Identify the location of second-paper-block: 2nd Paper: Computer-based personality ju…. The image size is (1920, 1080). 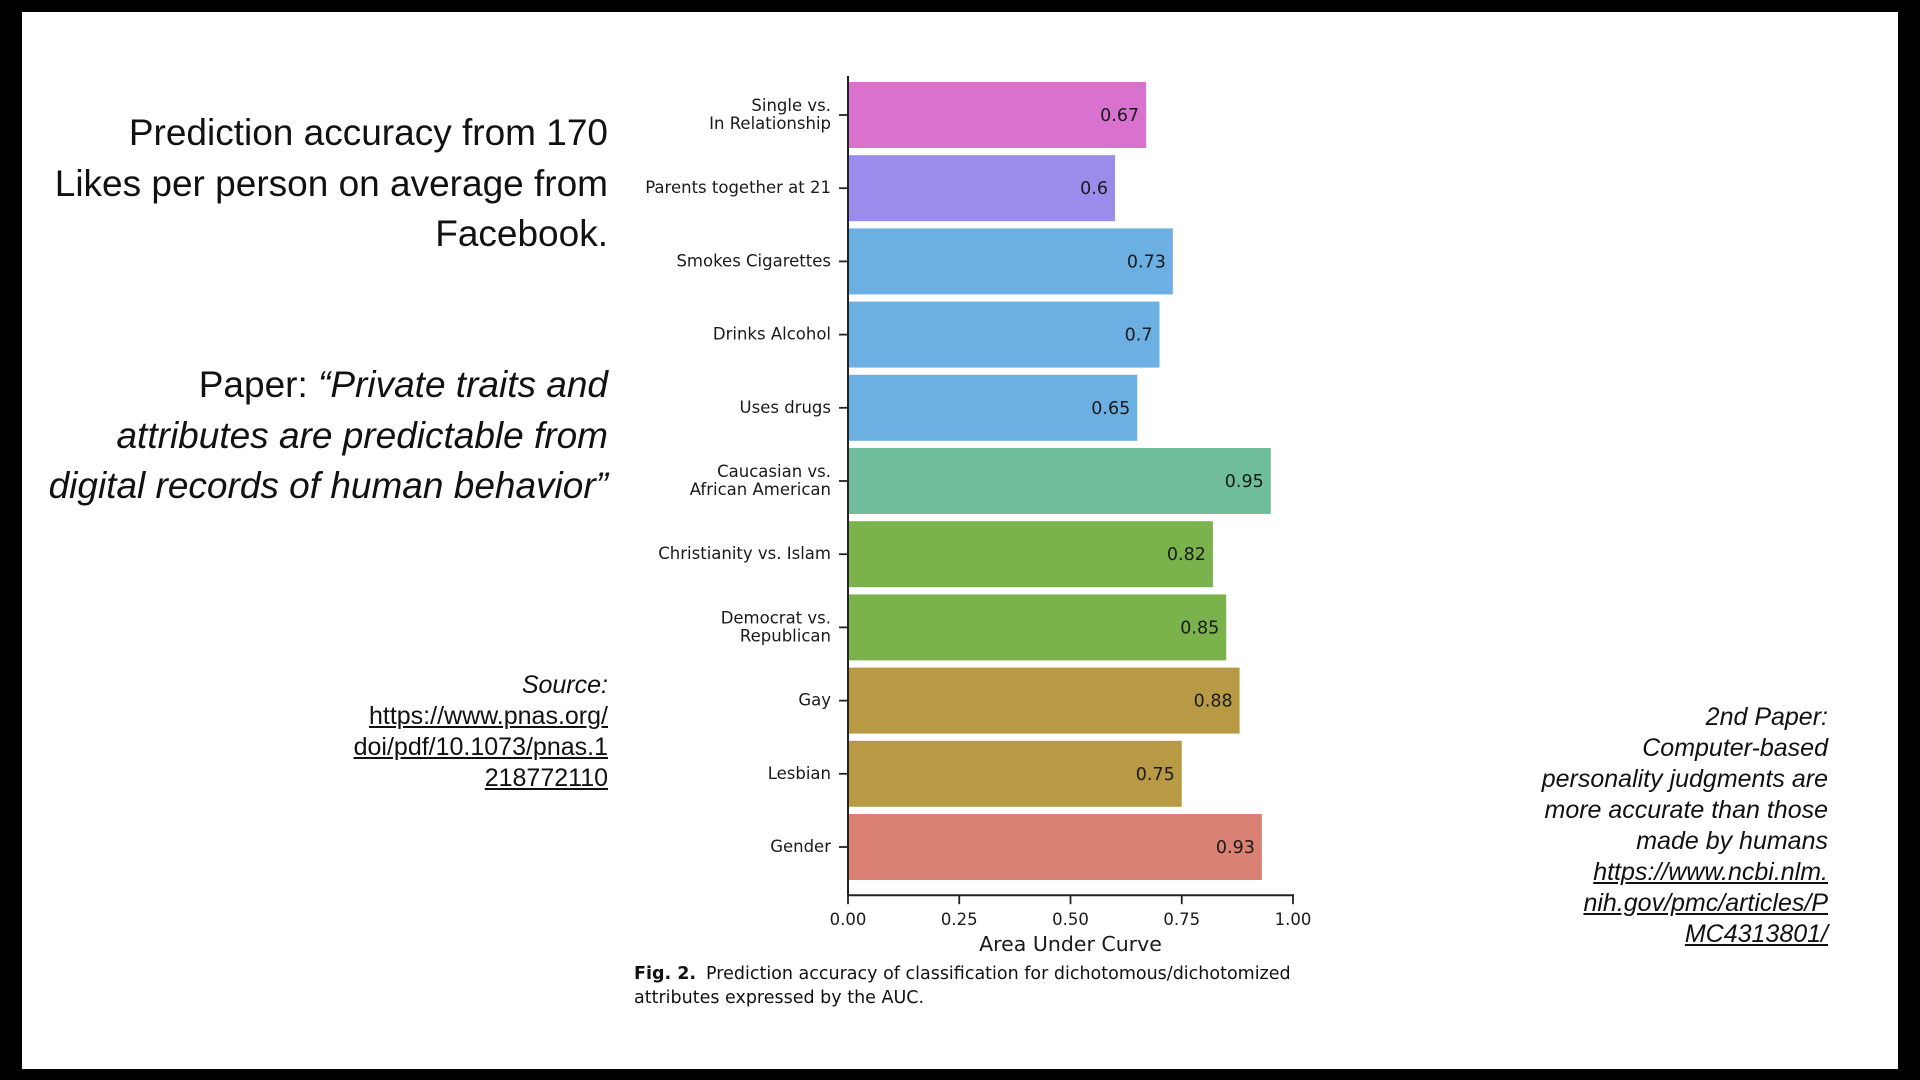
(1675, 826).